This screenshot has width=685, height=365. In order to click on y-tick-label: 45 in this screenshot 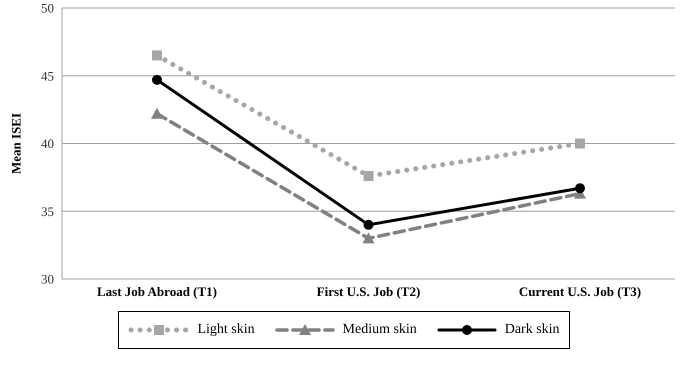, I will do `click(47, 76)`.